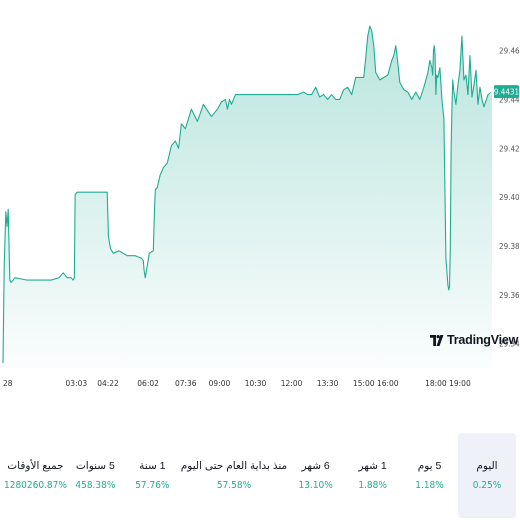 This screenshot has height=520, width=520. What do you see at coordinates (460, 383) in the screenshot?
I see `x-tick-label: 19:00` at bounding box center [460, 383].